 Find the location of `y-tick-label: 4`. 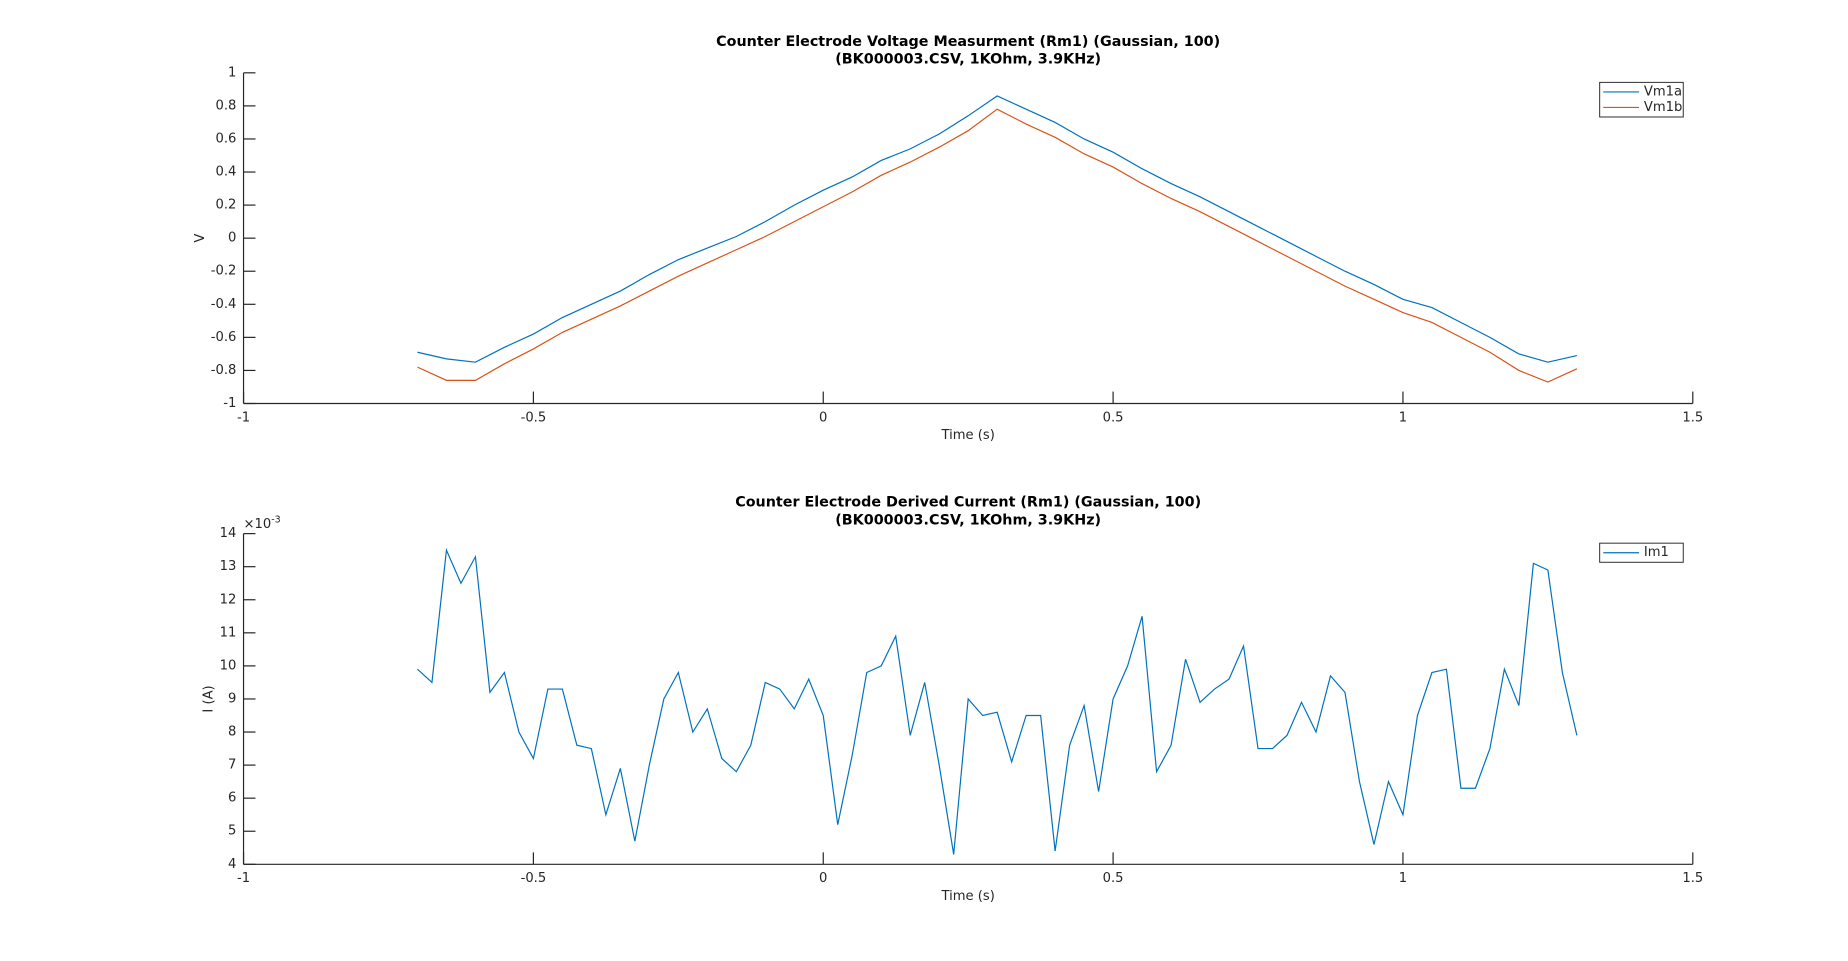

y-tick-label: 4 is located at coordinates (232, 864).